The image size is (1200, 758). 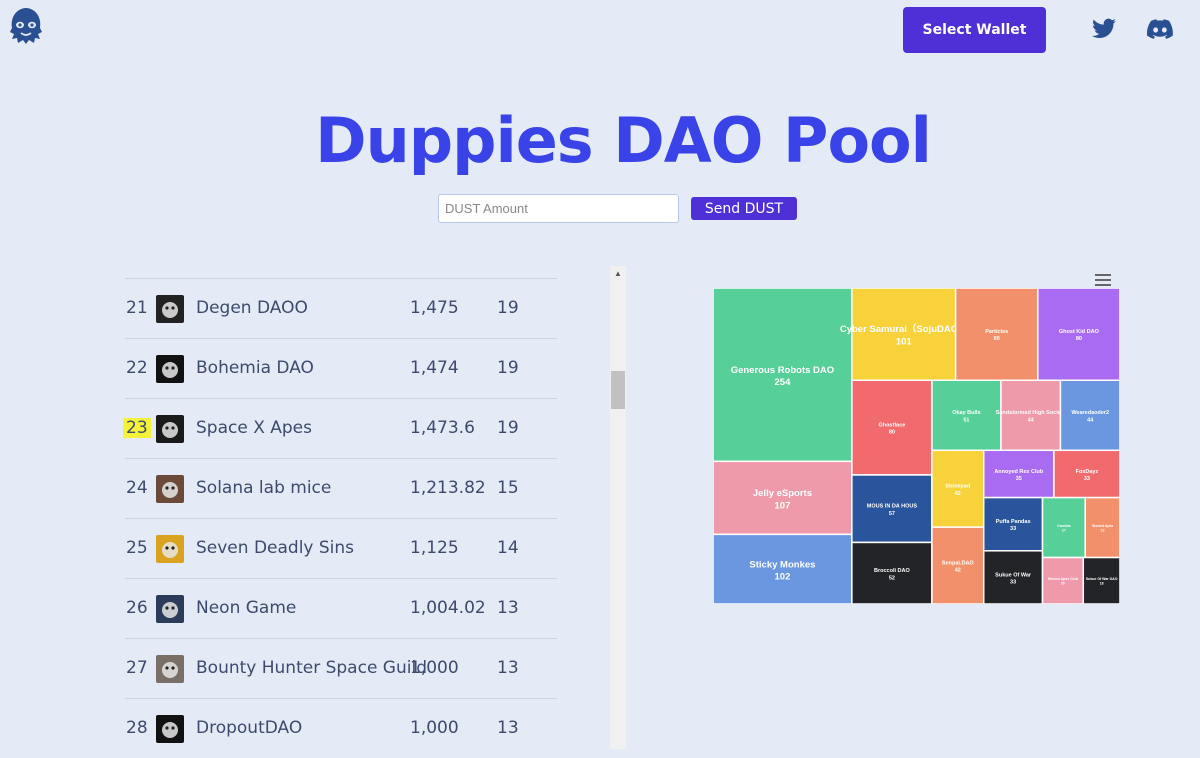 What do you see at coordinates (1090, 420) in the screenshot?
I see `treemap-value: 44` at bounding box center [1090, 420].